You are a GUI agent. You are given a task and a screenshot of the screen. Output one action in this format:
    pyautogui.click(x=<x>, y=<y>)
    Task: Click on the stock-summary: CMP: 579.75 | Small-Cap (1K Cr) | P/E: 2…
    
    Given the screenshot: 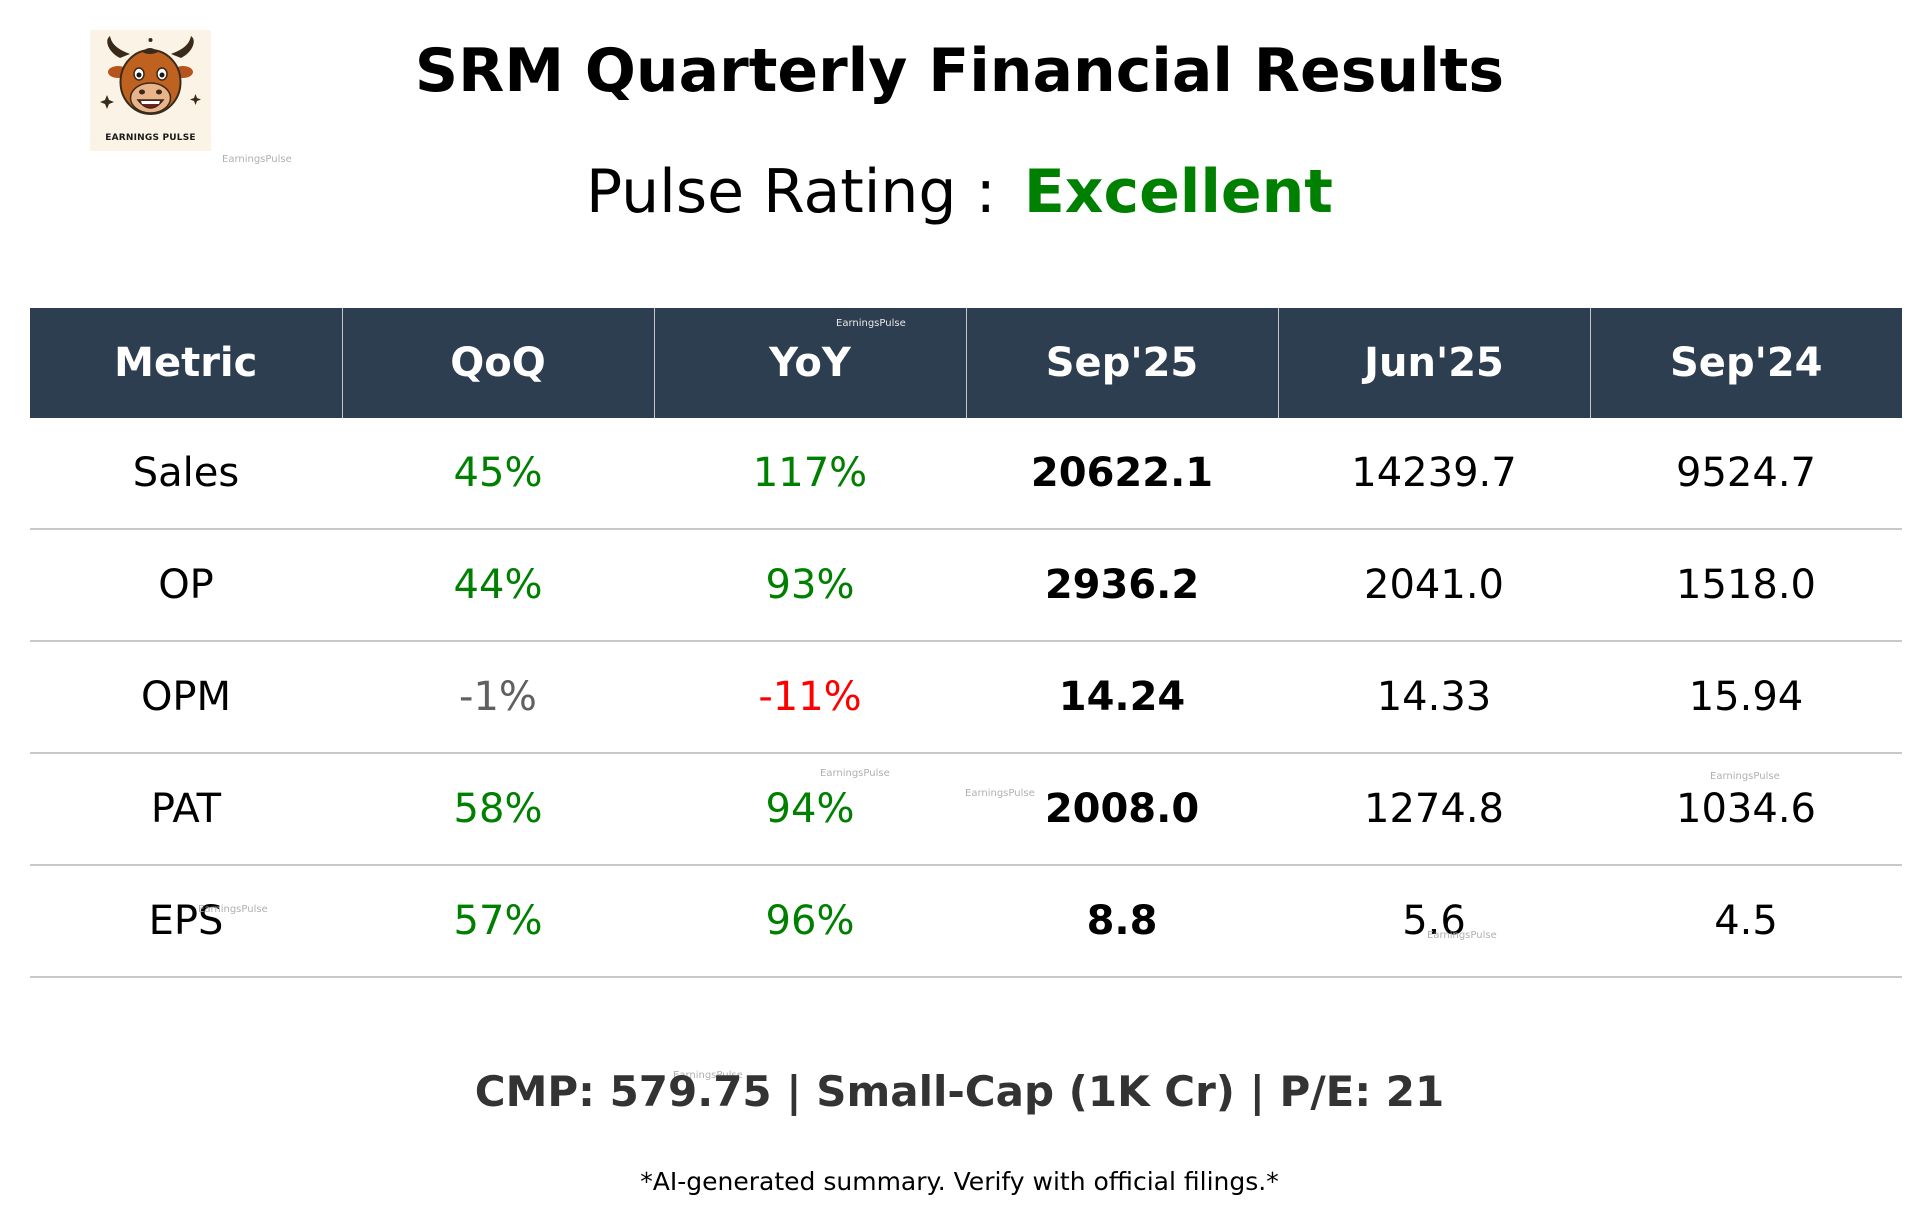 What is the action you would take?
    pyautogui.click(x=959, y=1091)
    